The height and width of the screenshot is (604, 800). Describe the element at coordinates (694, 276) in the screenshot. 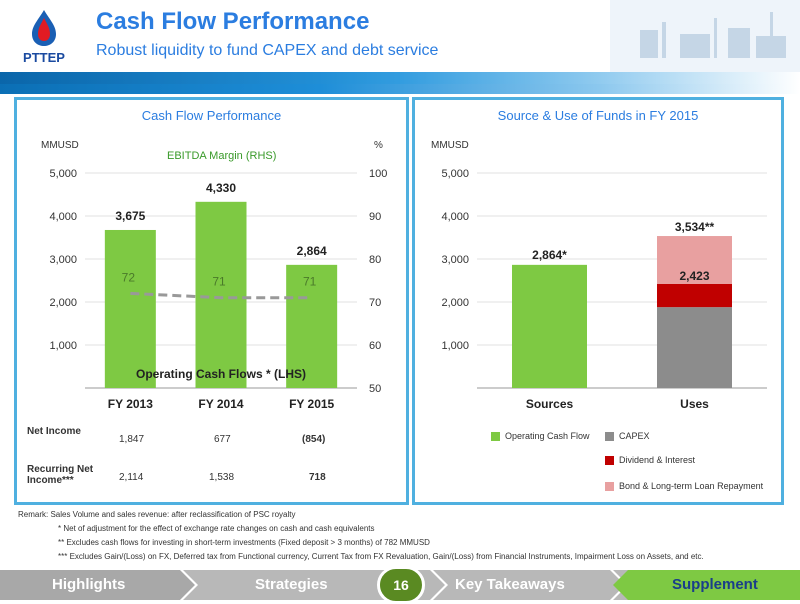

I see `uses-subtotal-label: 2,423` at that location.